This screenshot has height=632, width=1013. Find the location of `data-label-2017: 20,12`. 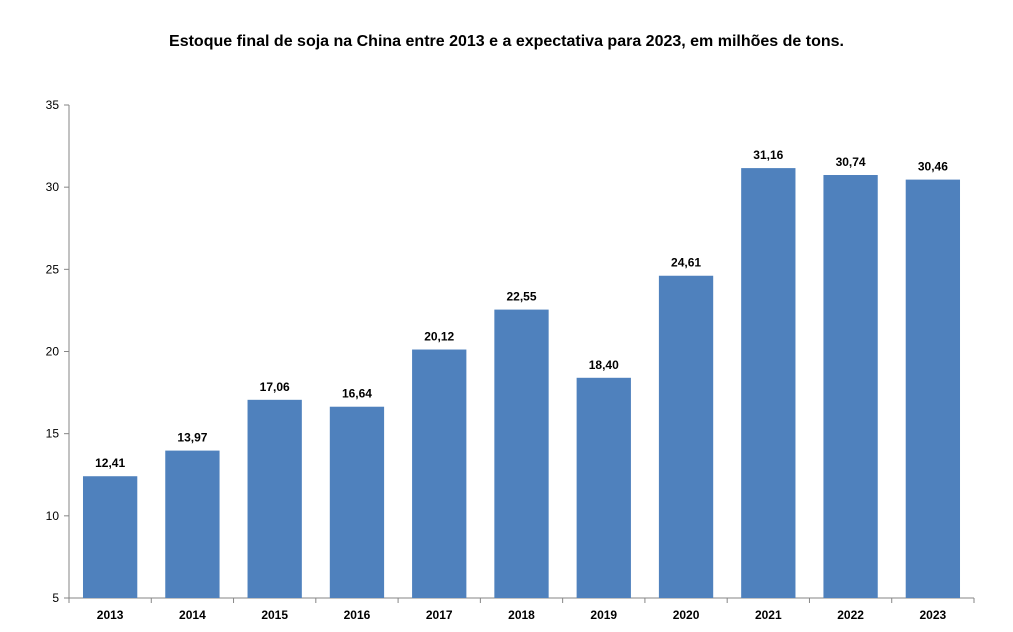

data-label-2017: 20,12 is located at coordinates (439, 337).